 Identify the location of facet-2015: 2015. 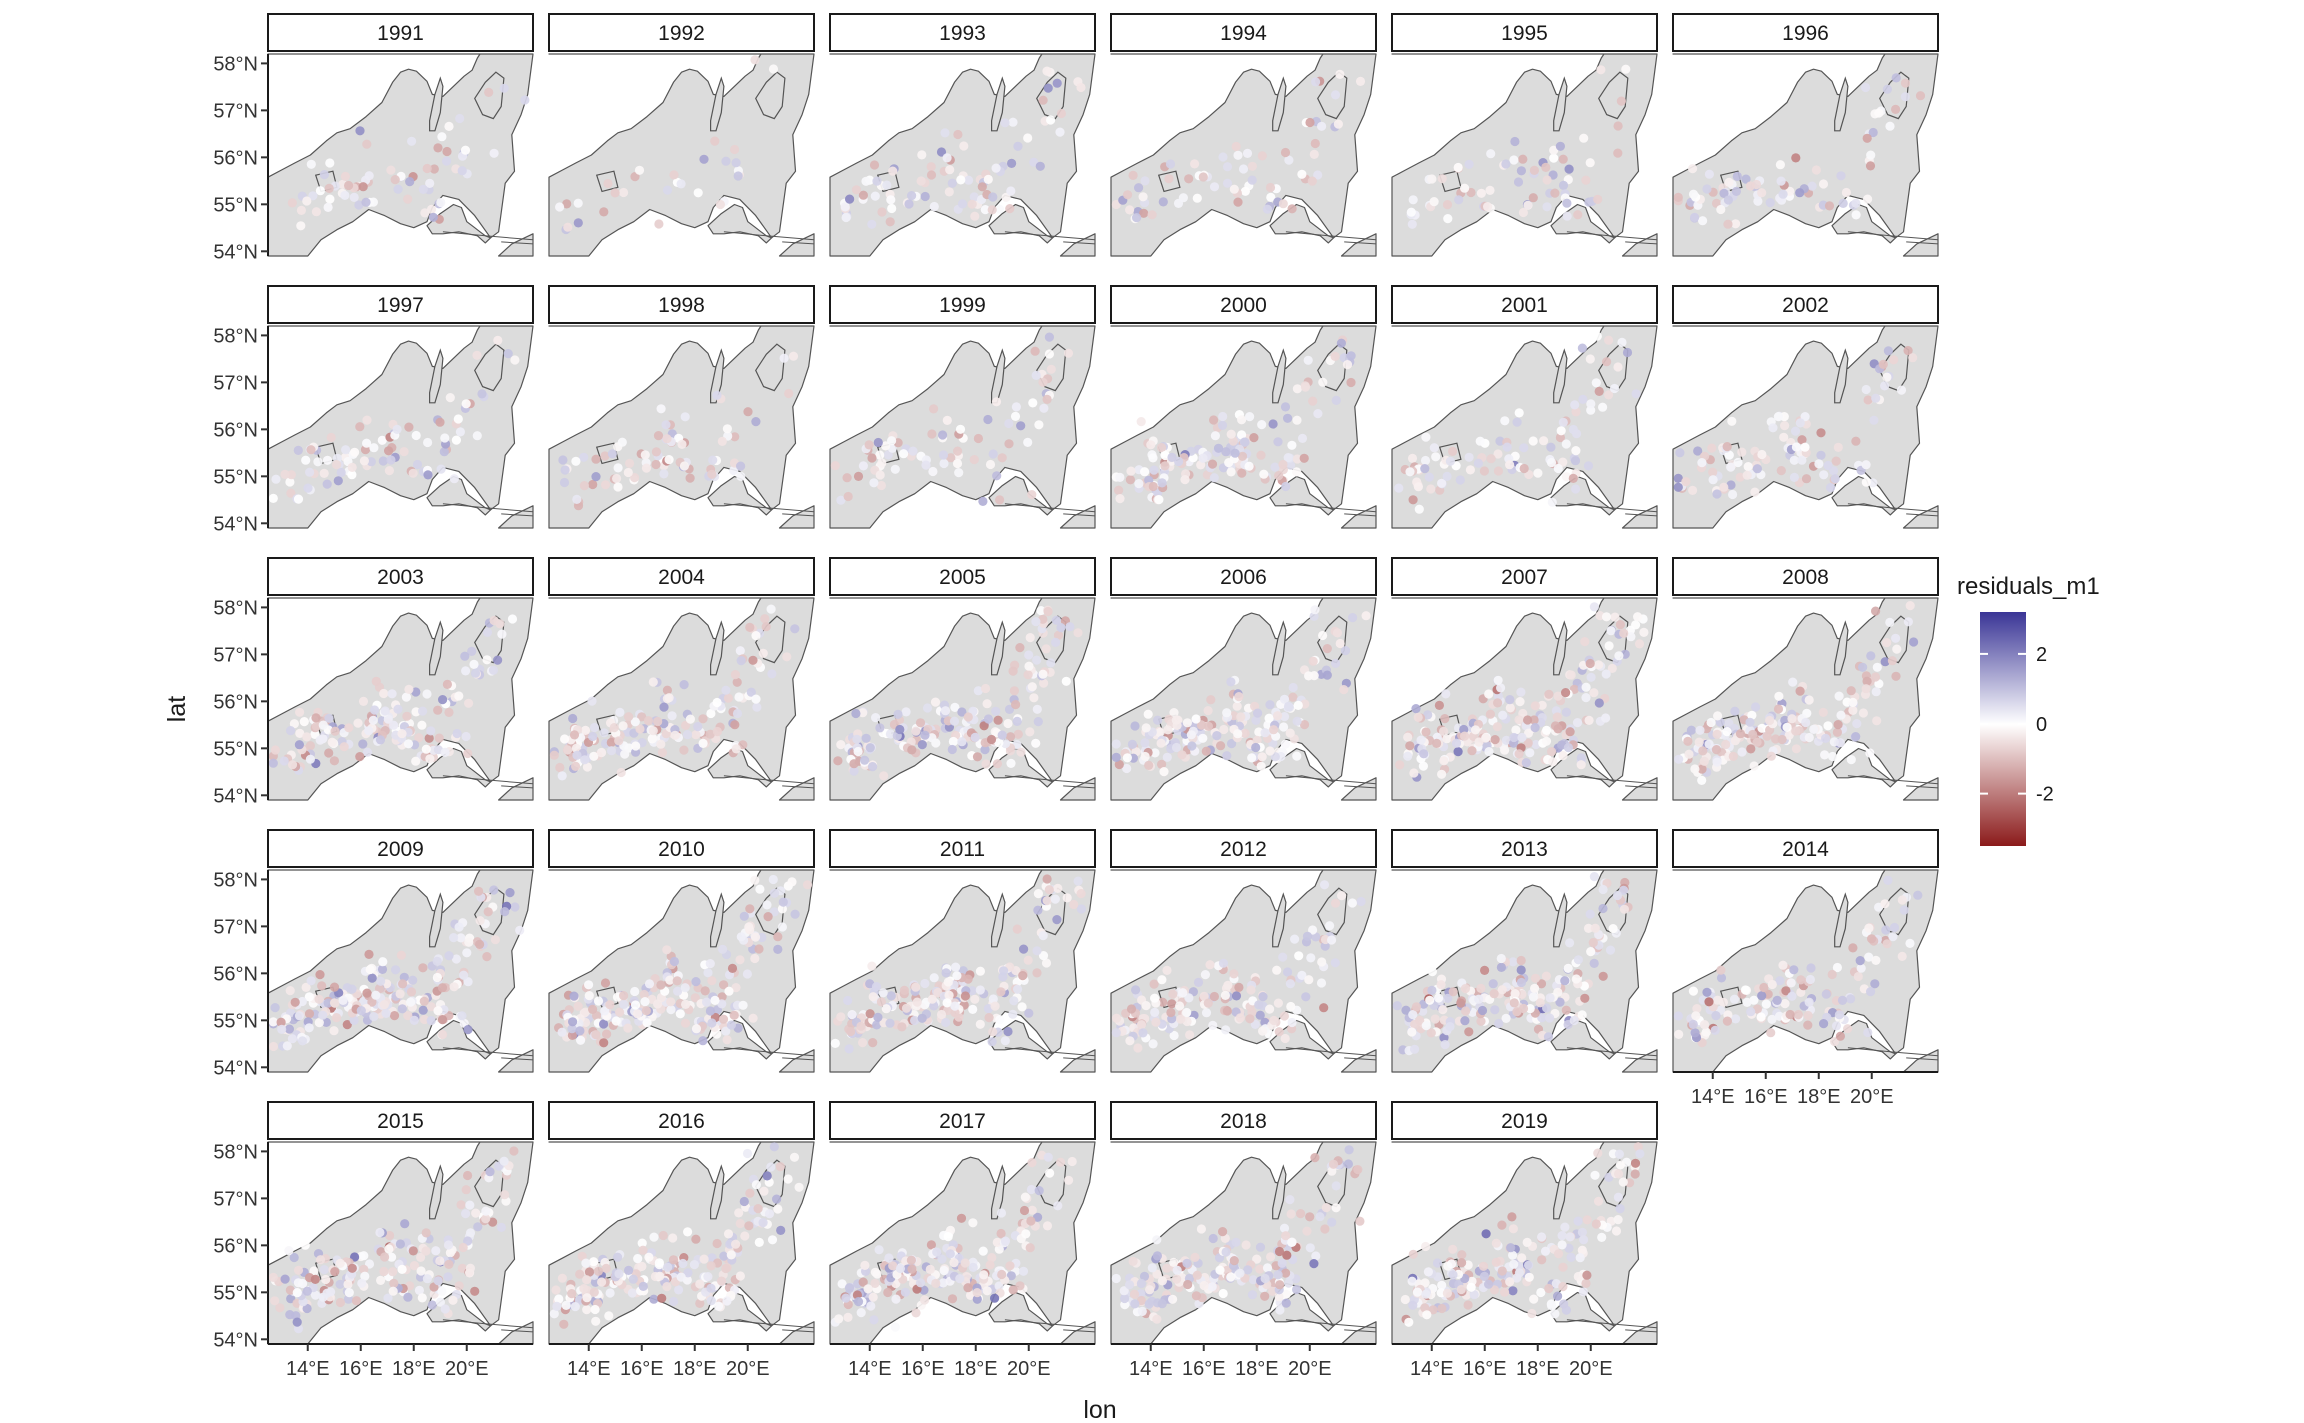
(400, 1223).